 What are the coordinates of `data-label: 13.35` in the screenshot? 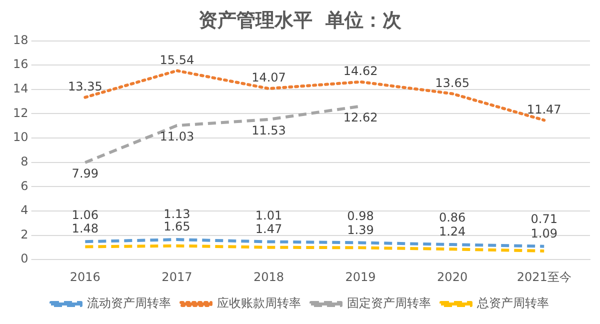 It's located at (85, 86).